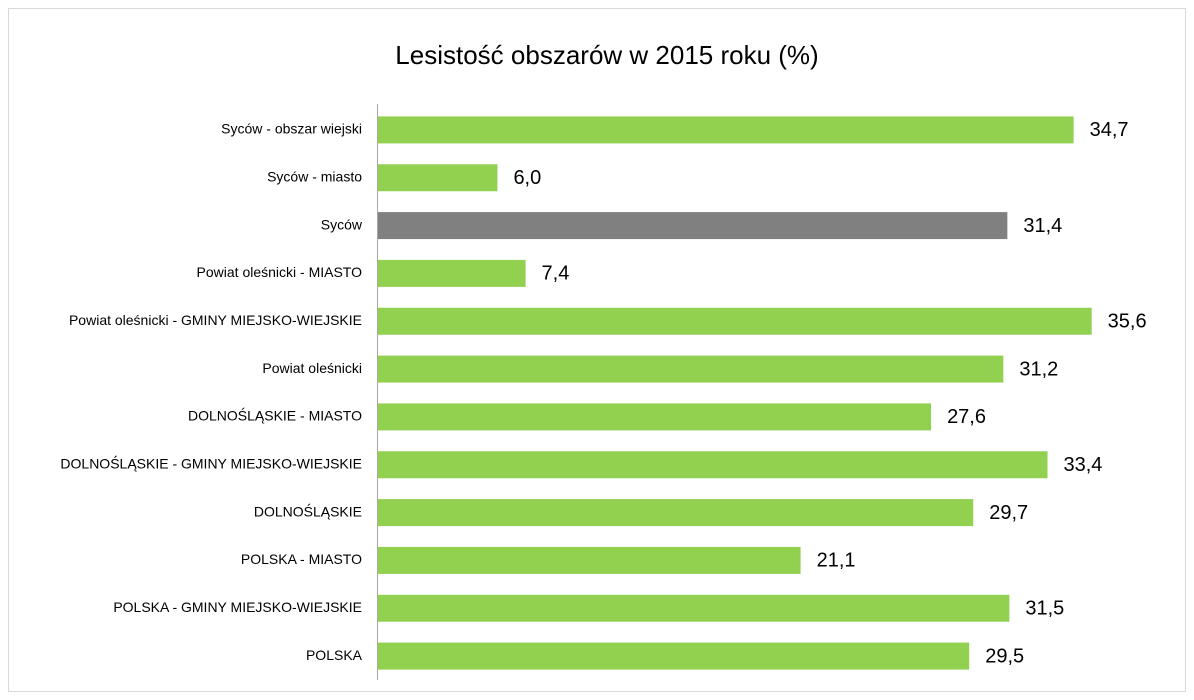  I want to click on data-label: 31,2, so click(1038, 369).